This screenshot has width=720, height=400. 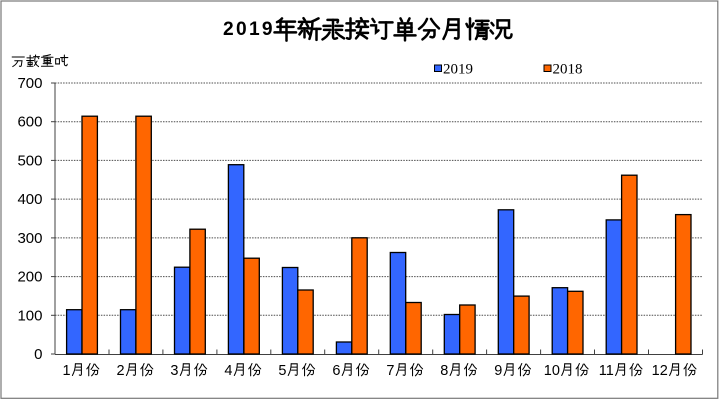 I want to click on svg-text: 8, so click(x=444, y=371).